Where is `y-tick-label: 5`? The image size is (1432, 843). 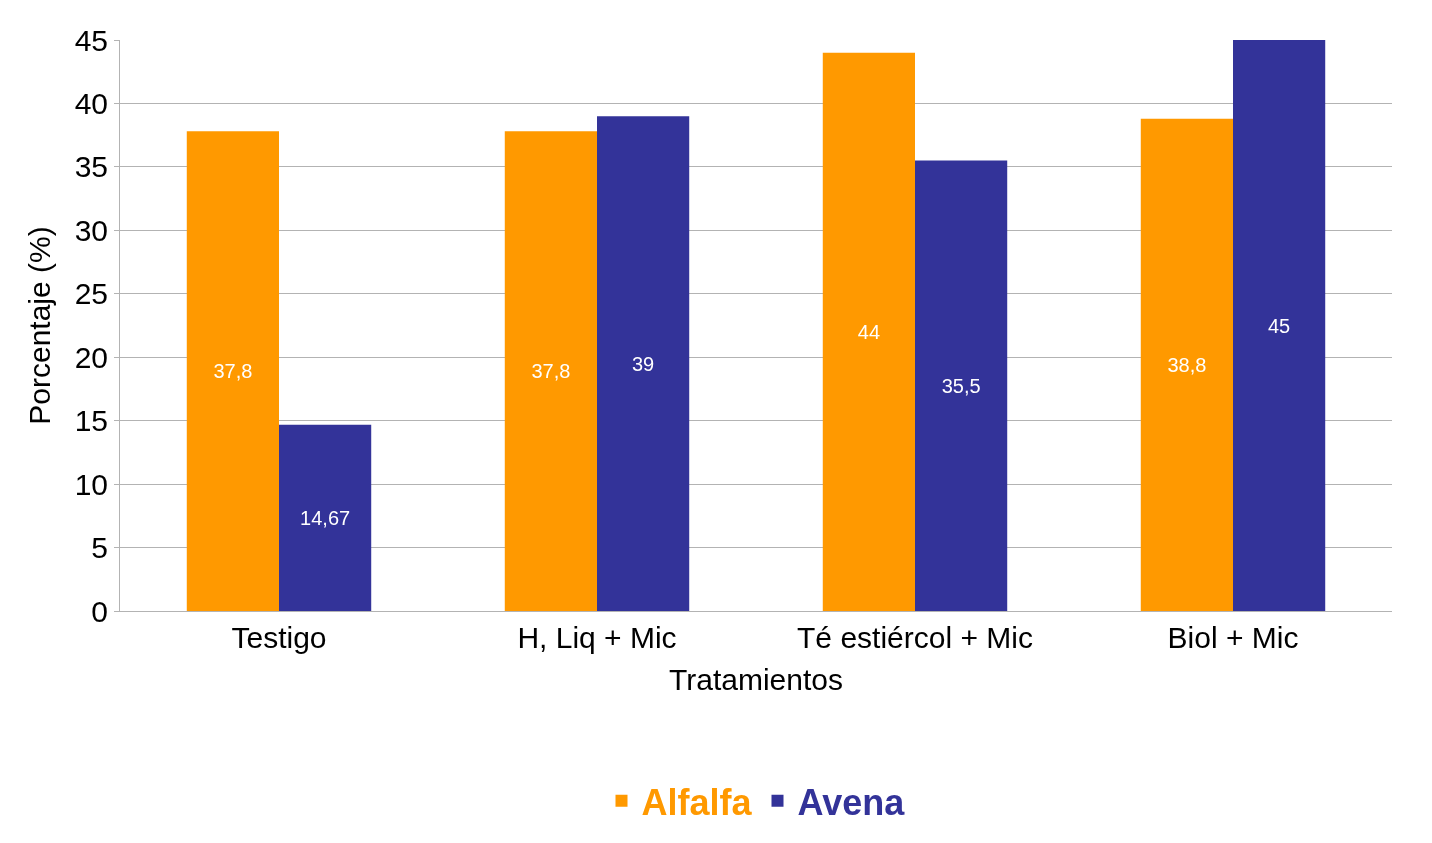 y-tick-label: 5 is located at coordinates (99, 548).